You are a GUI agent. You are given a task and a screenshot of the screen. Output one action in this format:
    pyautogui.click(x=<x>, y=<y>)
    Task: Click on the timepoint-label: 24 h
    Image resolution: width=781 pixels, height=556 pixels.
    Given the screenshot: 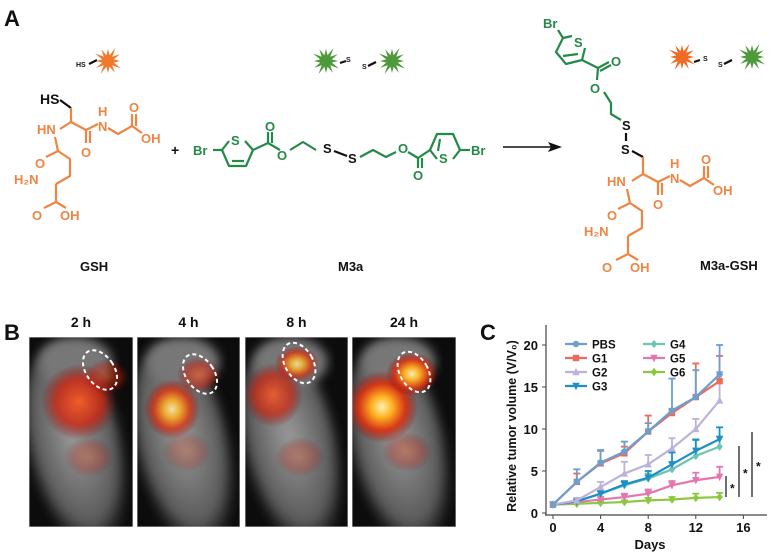 What is the action you would take?
    pyautogui.click(x=404, y=322)
    